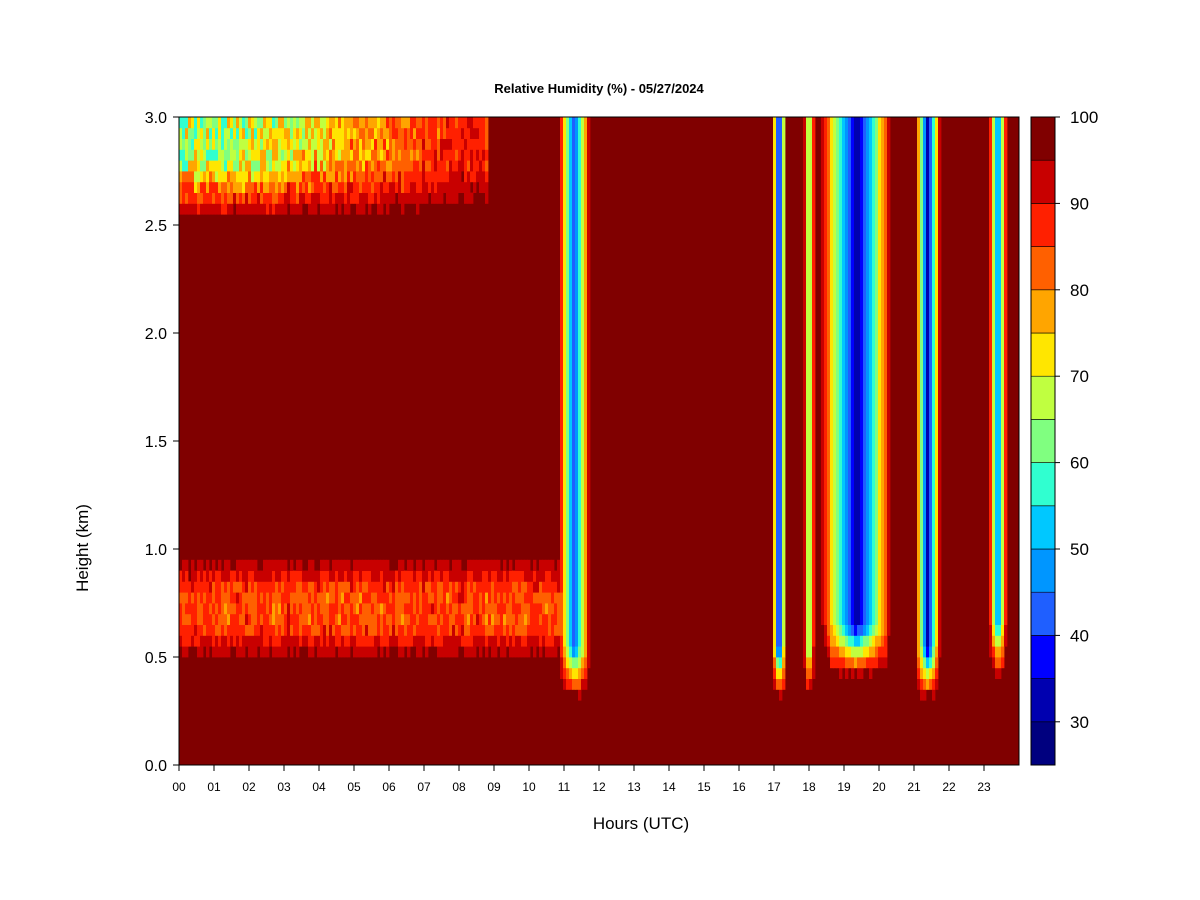 Image resolution: width=1200 pixels, height=900 pixels. I want to click on x-tick-label: 04, so click(319, 787).